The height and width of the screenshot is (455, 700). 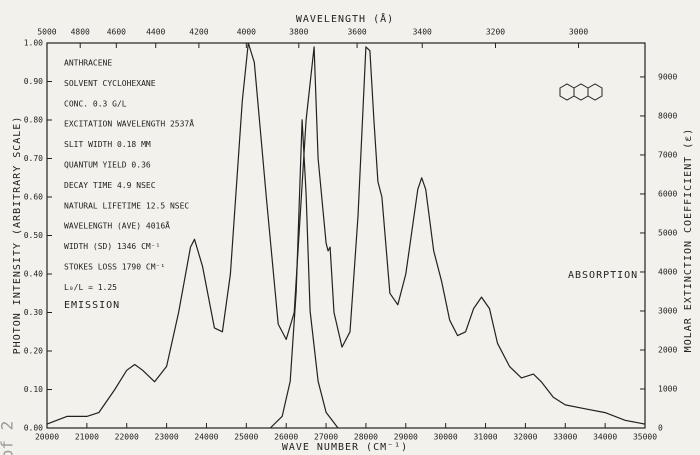 I want to click on y2-tick-label: 5000, so click(x=667, y=232).